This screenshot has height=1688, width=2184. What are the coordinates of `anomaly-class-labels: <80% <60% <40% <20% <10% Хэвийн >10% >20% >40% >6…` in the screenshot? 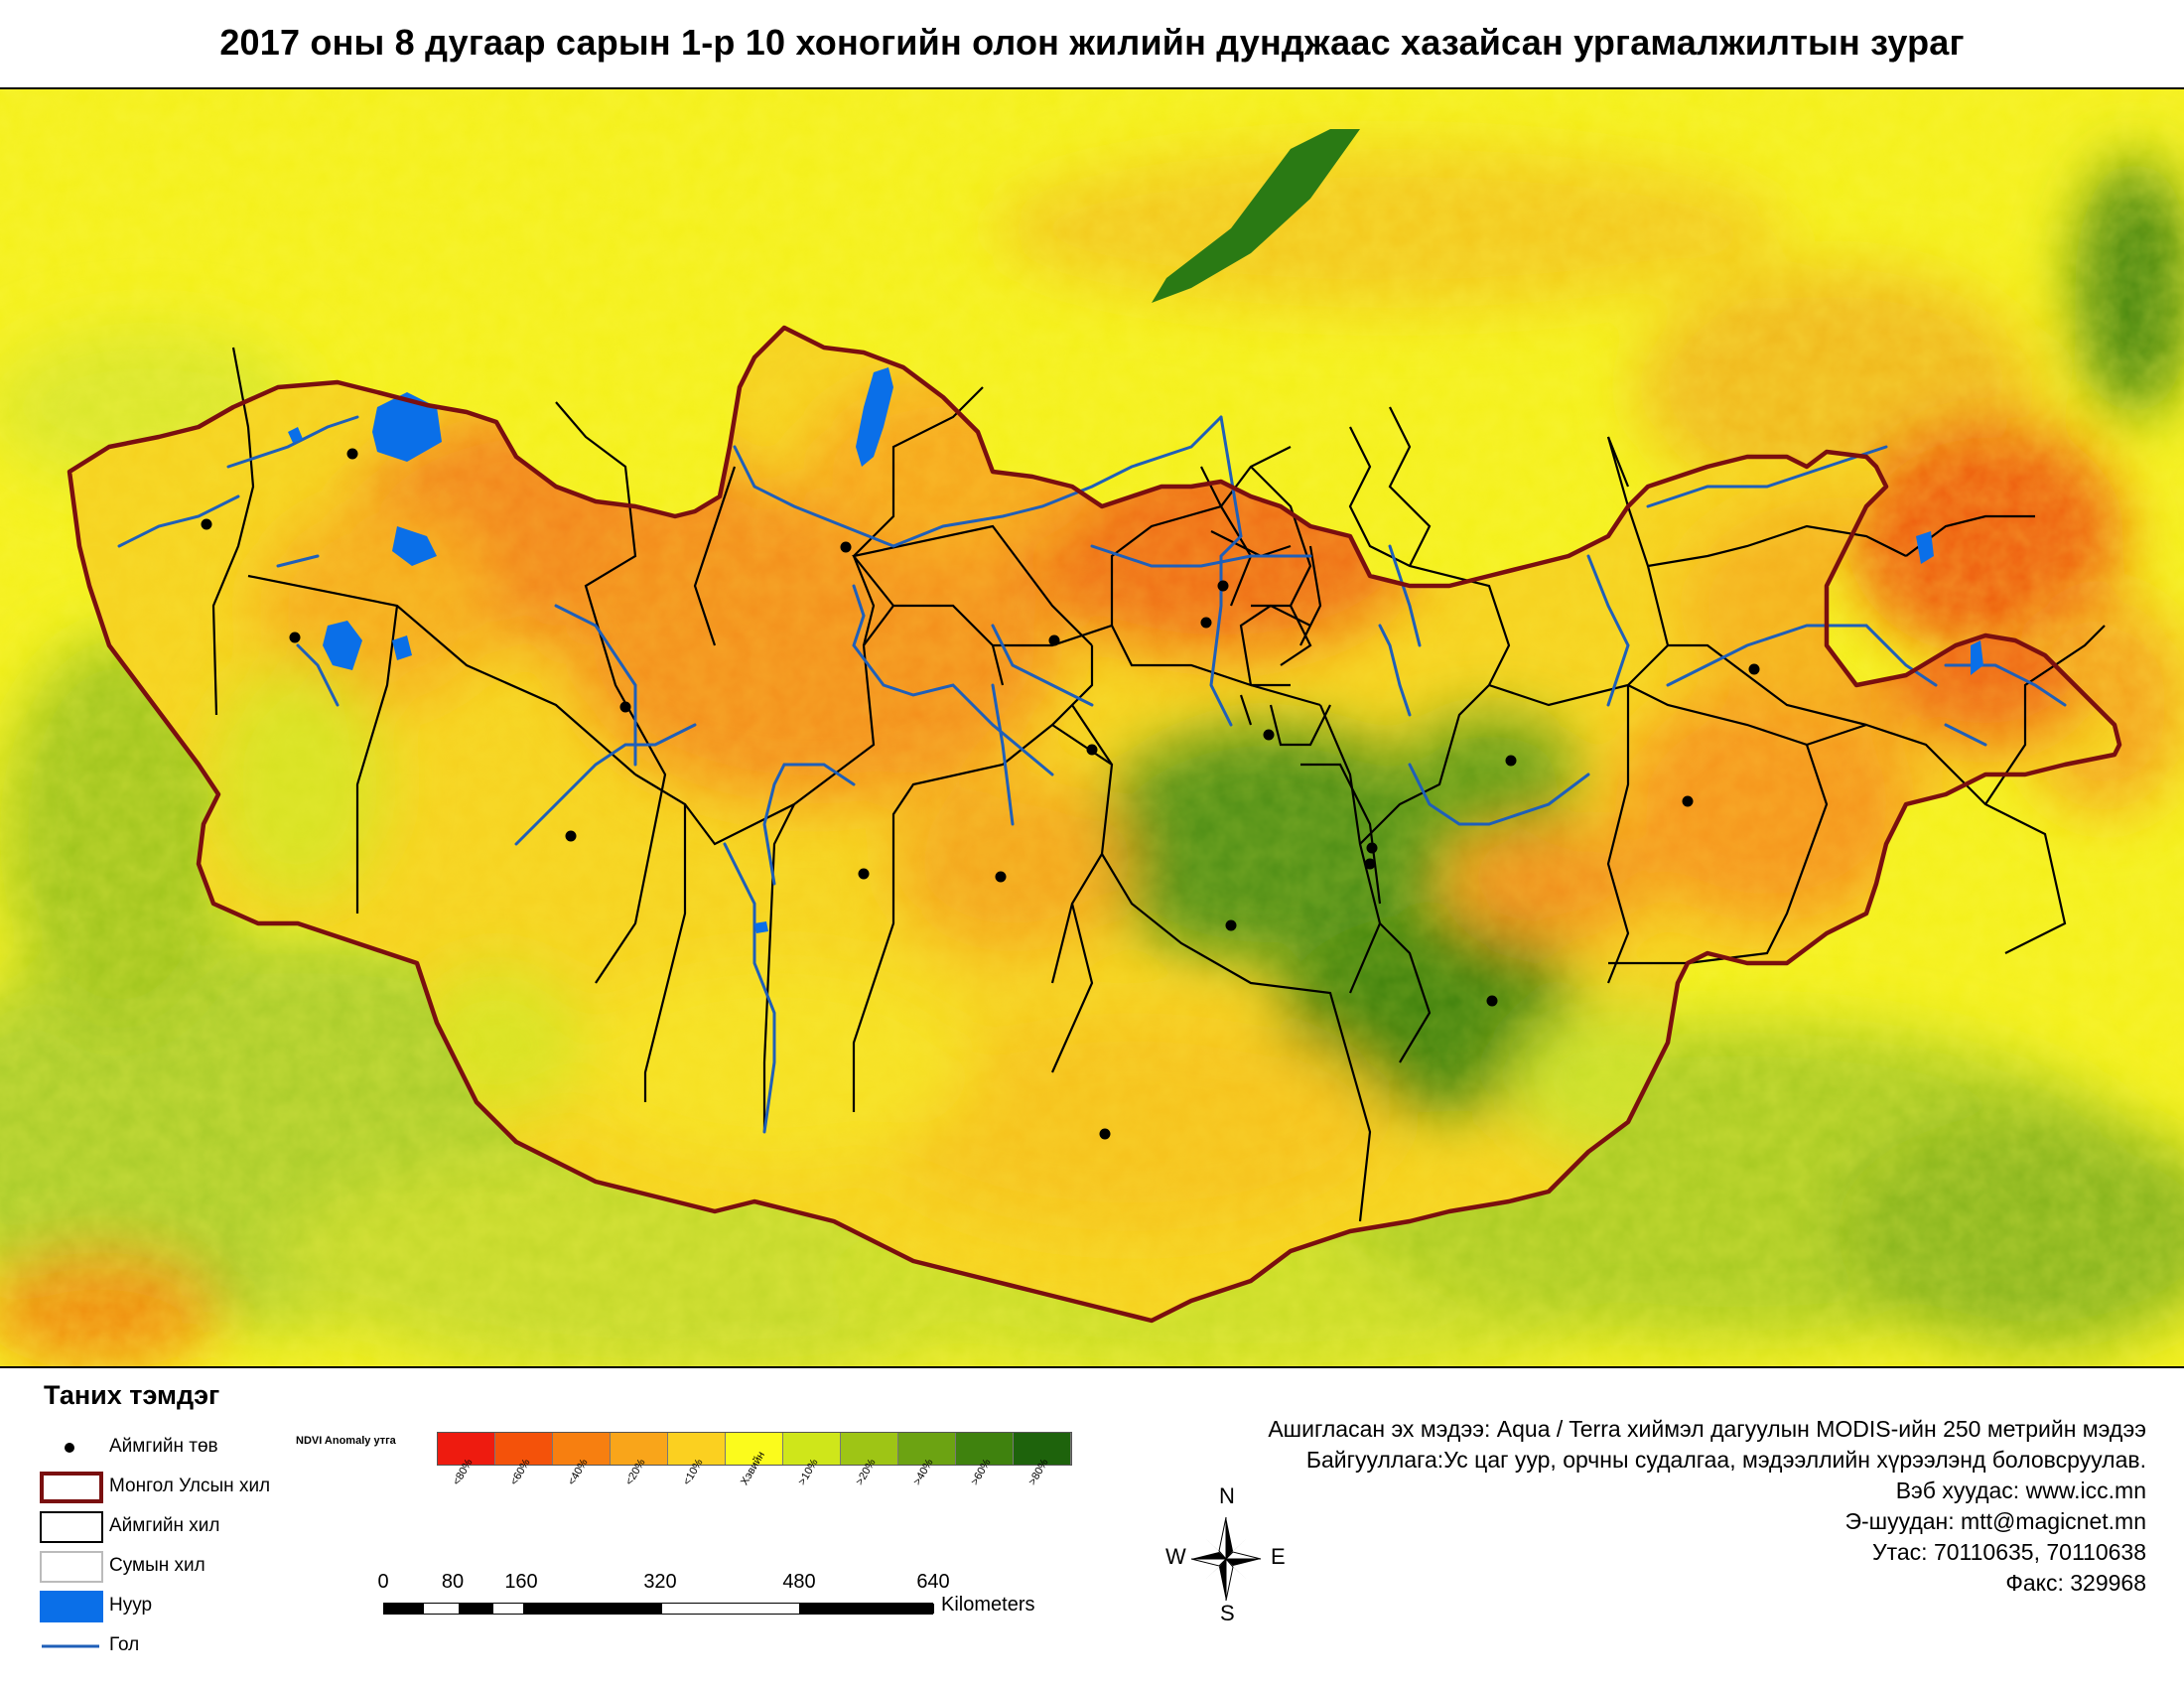 It's located at (753, 1492).